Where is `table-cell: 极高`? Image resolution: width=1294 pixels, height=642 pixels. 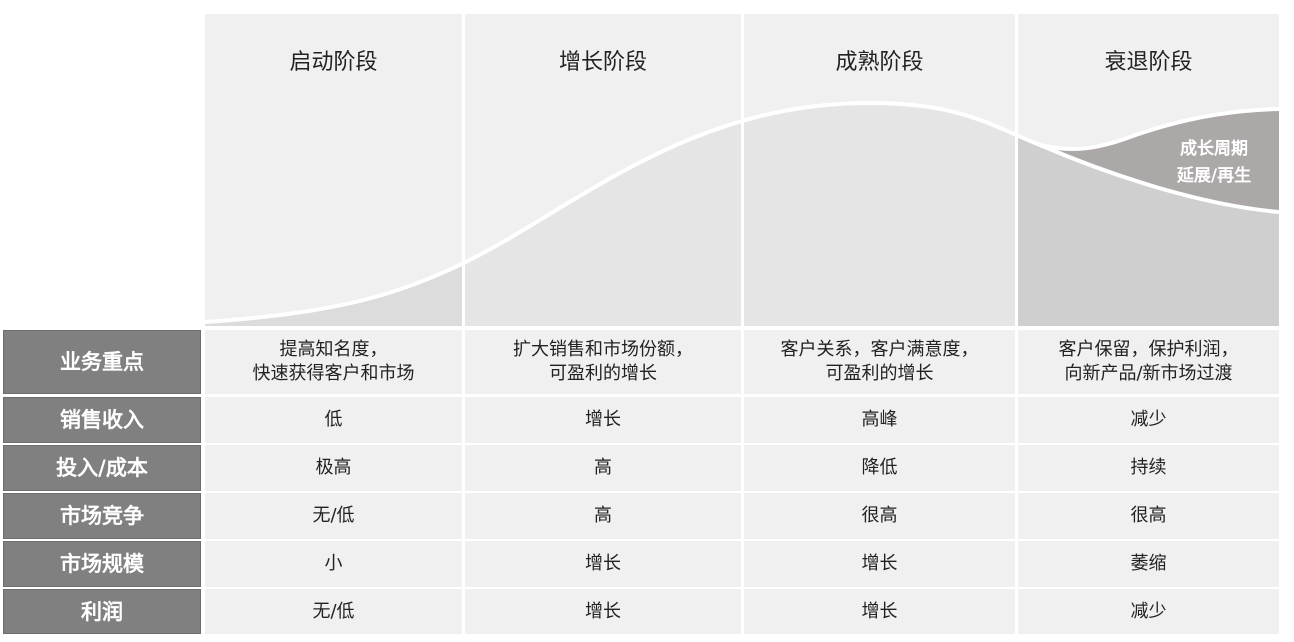 table-cell: 极高 is located at coordinates (333, 468).